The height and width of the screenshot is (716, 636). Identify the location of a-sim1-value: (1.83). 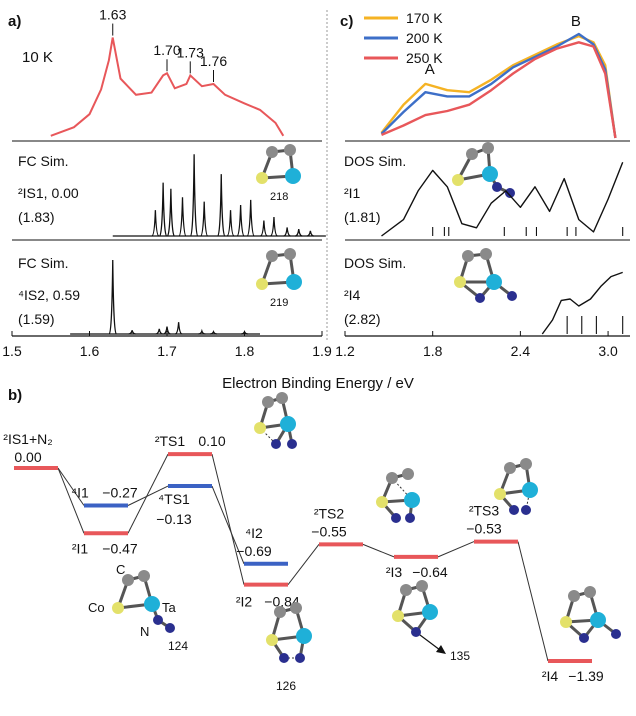
(36, 217).